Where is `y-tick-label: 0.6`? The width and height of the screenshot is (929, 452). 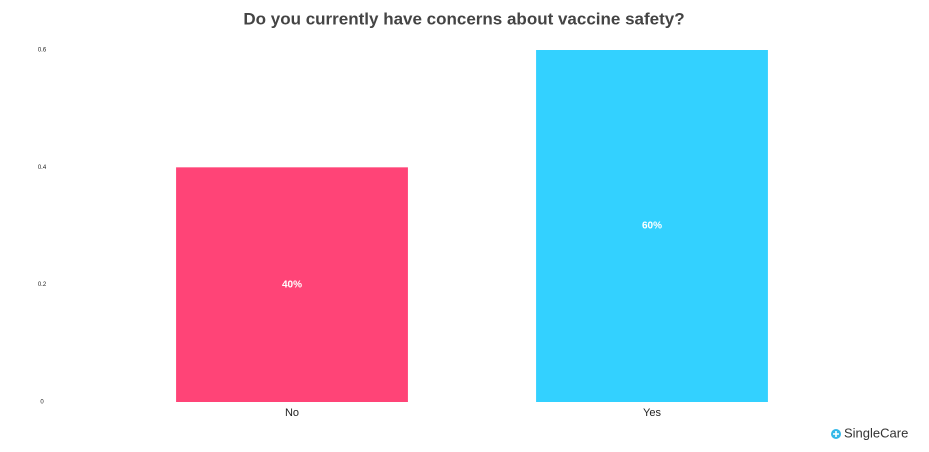
y-tick-label: 0.6 is located at coordinates (42, 51).